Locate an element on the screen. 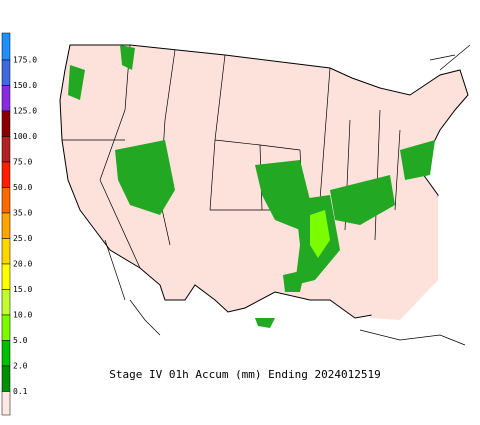  precip-area-heavy is located at coordinates (320, 234).